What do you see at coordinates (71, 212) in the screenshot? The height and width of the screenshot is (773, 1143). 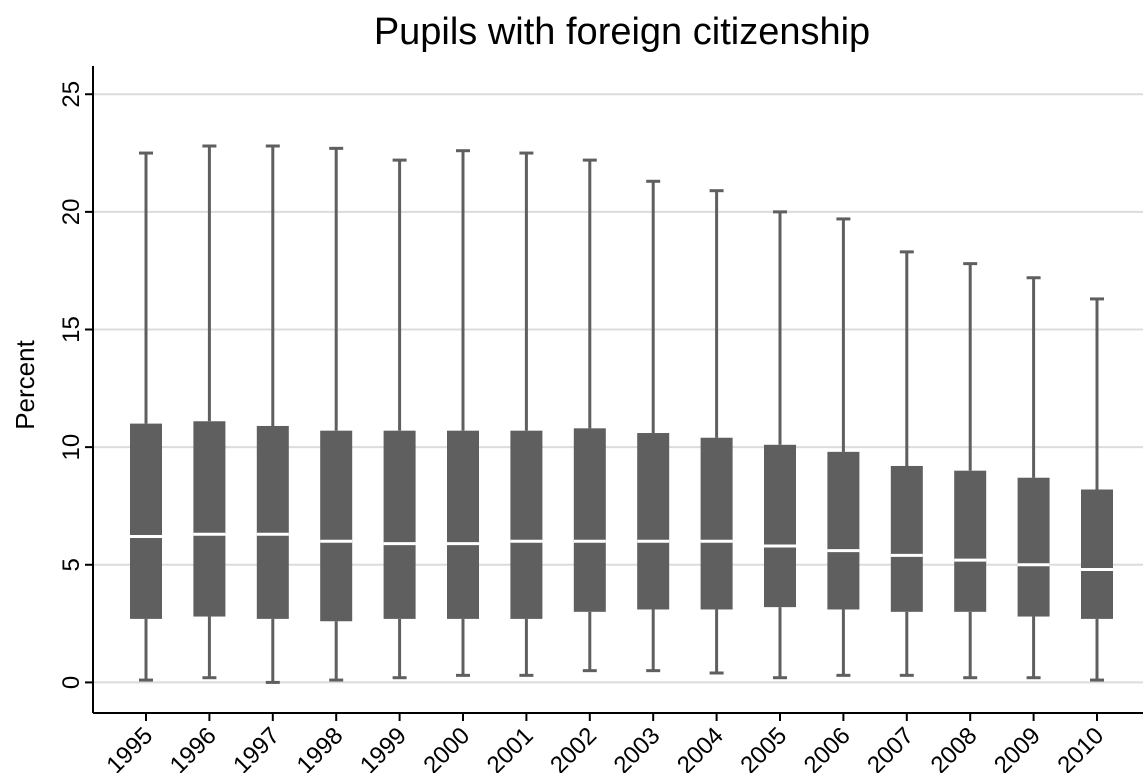 I see `y-tick-label-20: 20` at bounding box center [71, 212].